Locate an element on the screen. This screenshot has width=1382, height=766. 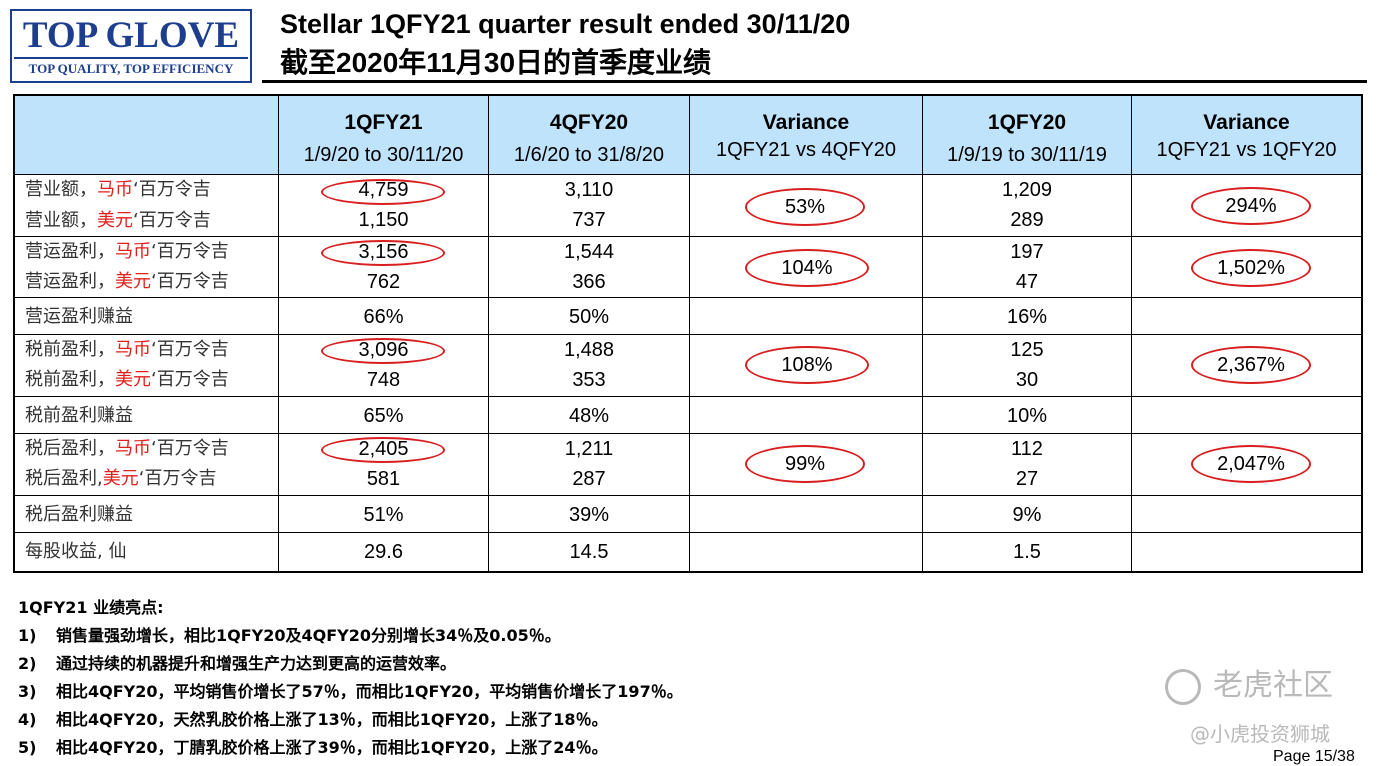
value-myr: 3,156 is located at coordinates (383, 252).